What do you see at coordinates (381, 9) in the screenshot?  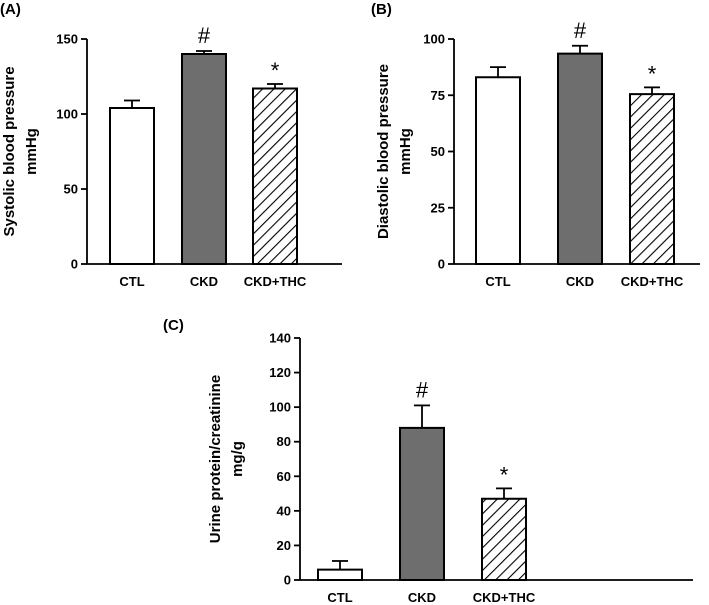 I see `panel-label: (B)` at bounding box center [381, 9].